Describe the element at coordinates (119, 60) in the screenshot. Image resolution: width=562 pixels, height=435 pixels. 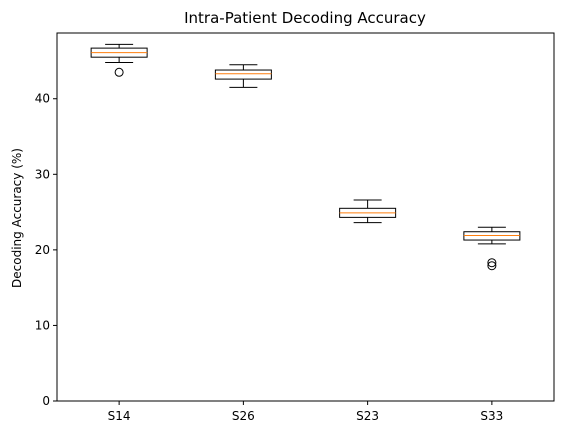
I see `box-S14` at that location.